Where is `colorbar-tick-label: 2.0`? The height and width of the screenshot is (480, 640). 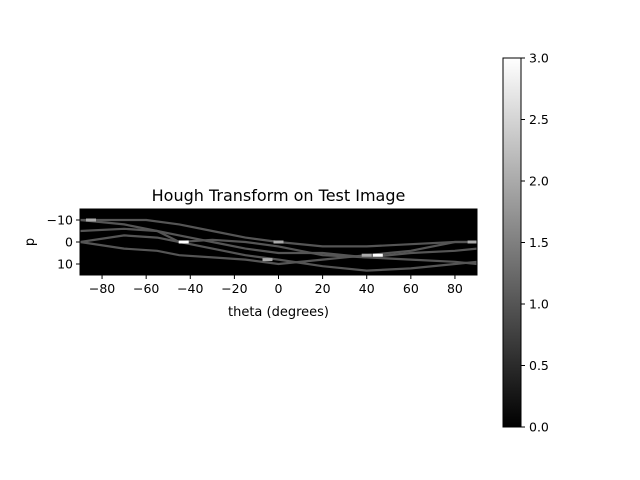
colorbar-tick-label: 2.0 is located at coordinates (539, 181).